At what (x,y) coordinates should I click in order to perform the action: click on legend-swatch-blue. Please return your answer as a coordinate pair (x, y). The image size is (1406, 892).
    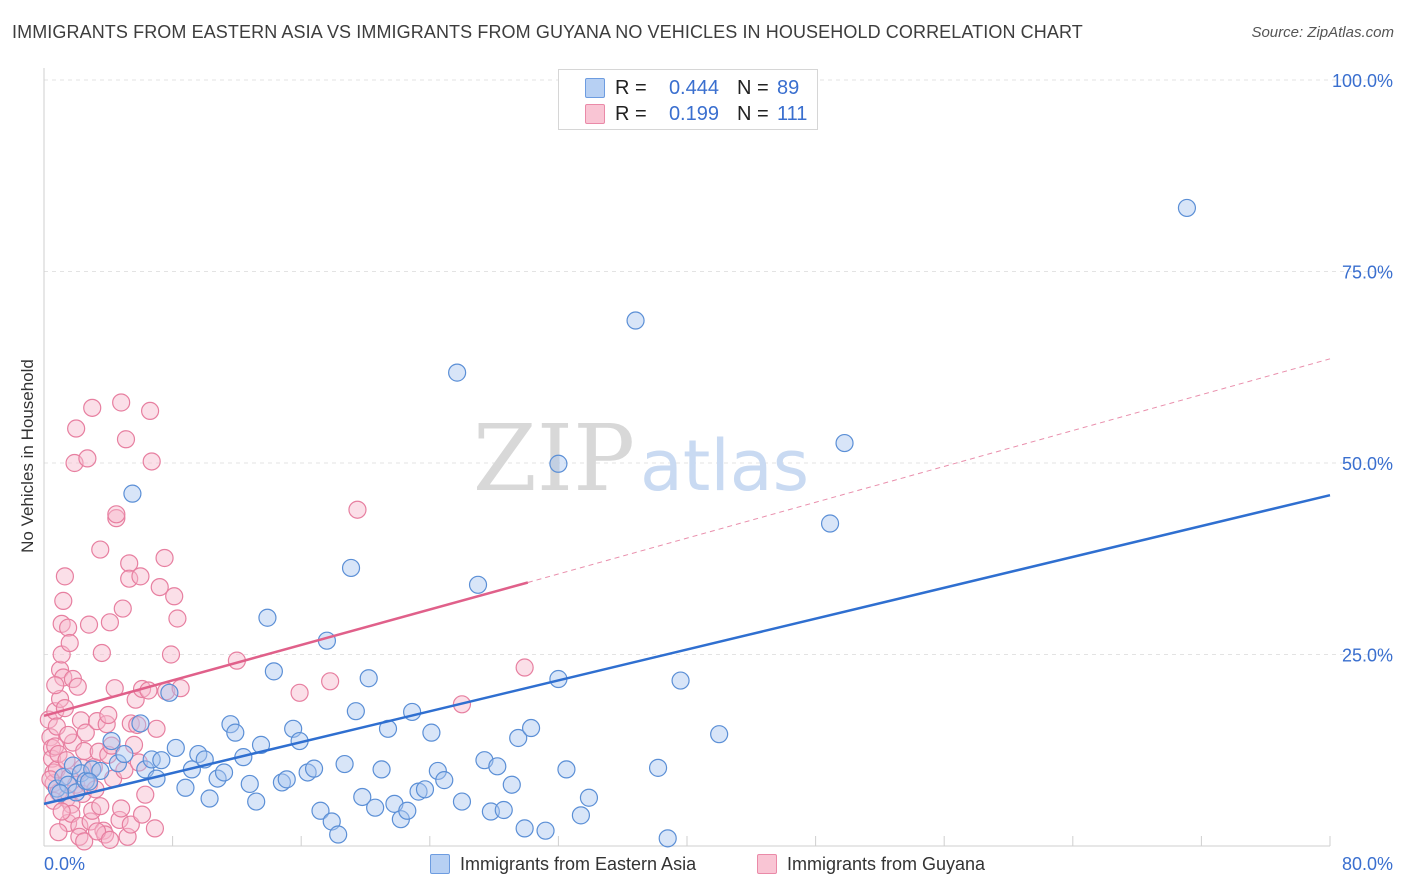
    Looking at the image, I should click on (595, 88).